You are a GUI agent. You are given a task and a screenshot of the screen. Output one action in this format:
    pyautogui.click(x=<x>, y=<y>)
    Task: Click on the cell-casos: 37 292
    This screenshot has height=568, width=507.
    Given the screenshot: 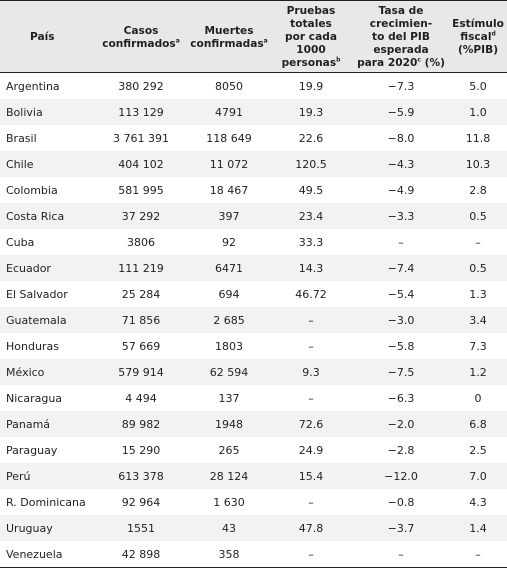 What is the action you would take?
    pyautogui.click(x=141, y=216)
    